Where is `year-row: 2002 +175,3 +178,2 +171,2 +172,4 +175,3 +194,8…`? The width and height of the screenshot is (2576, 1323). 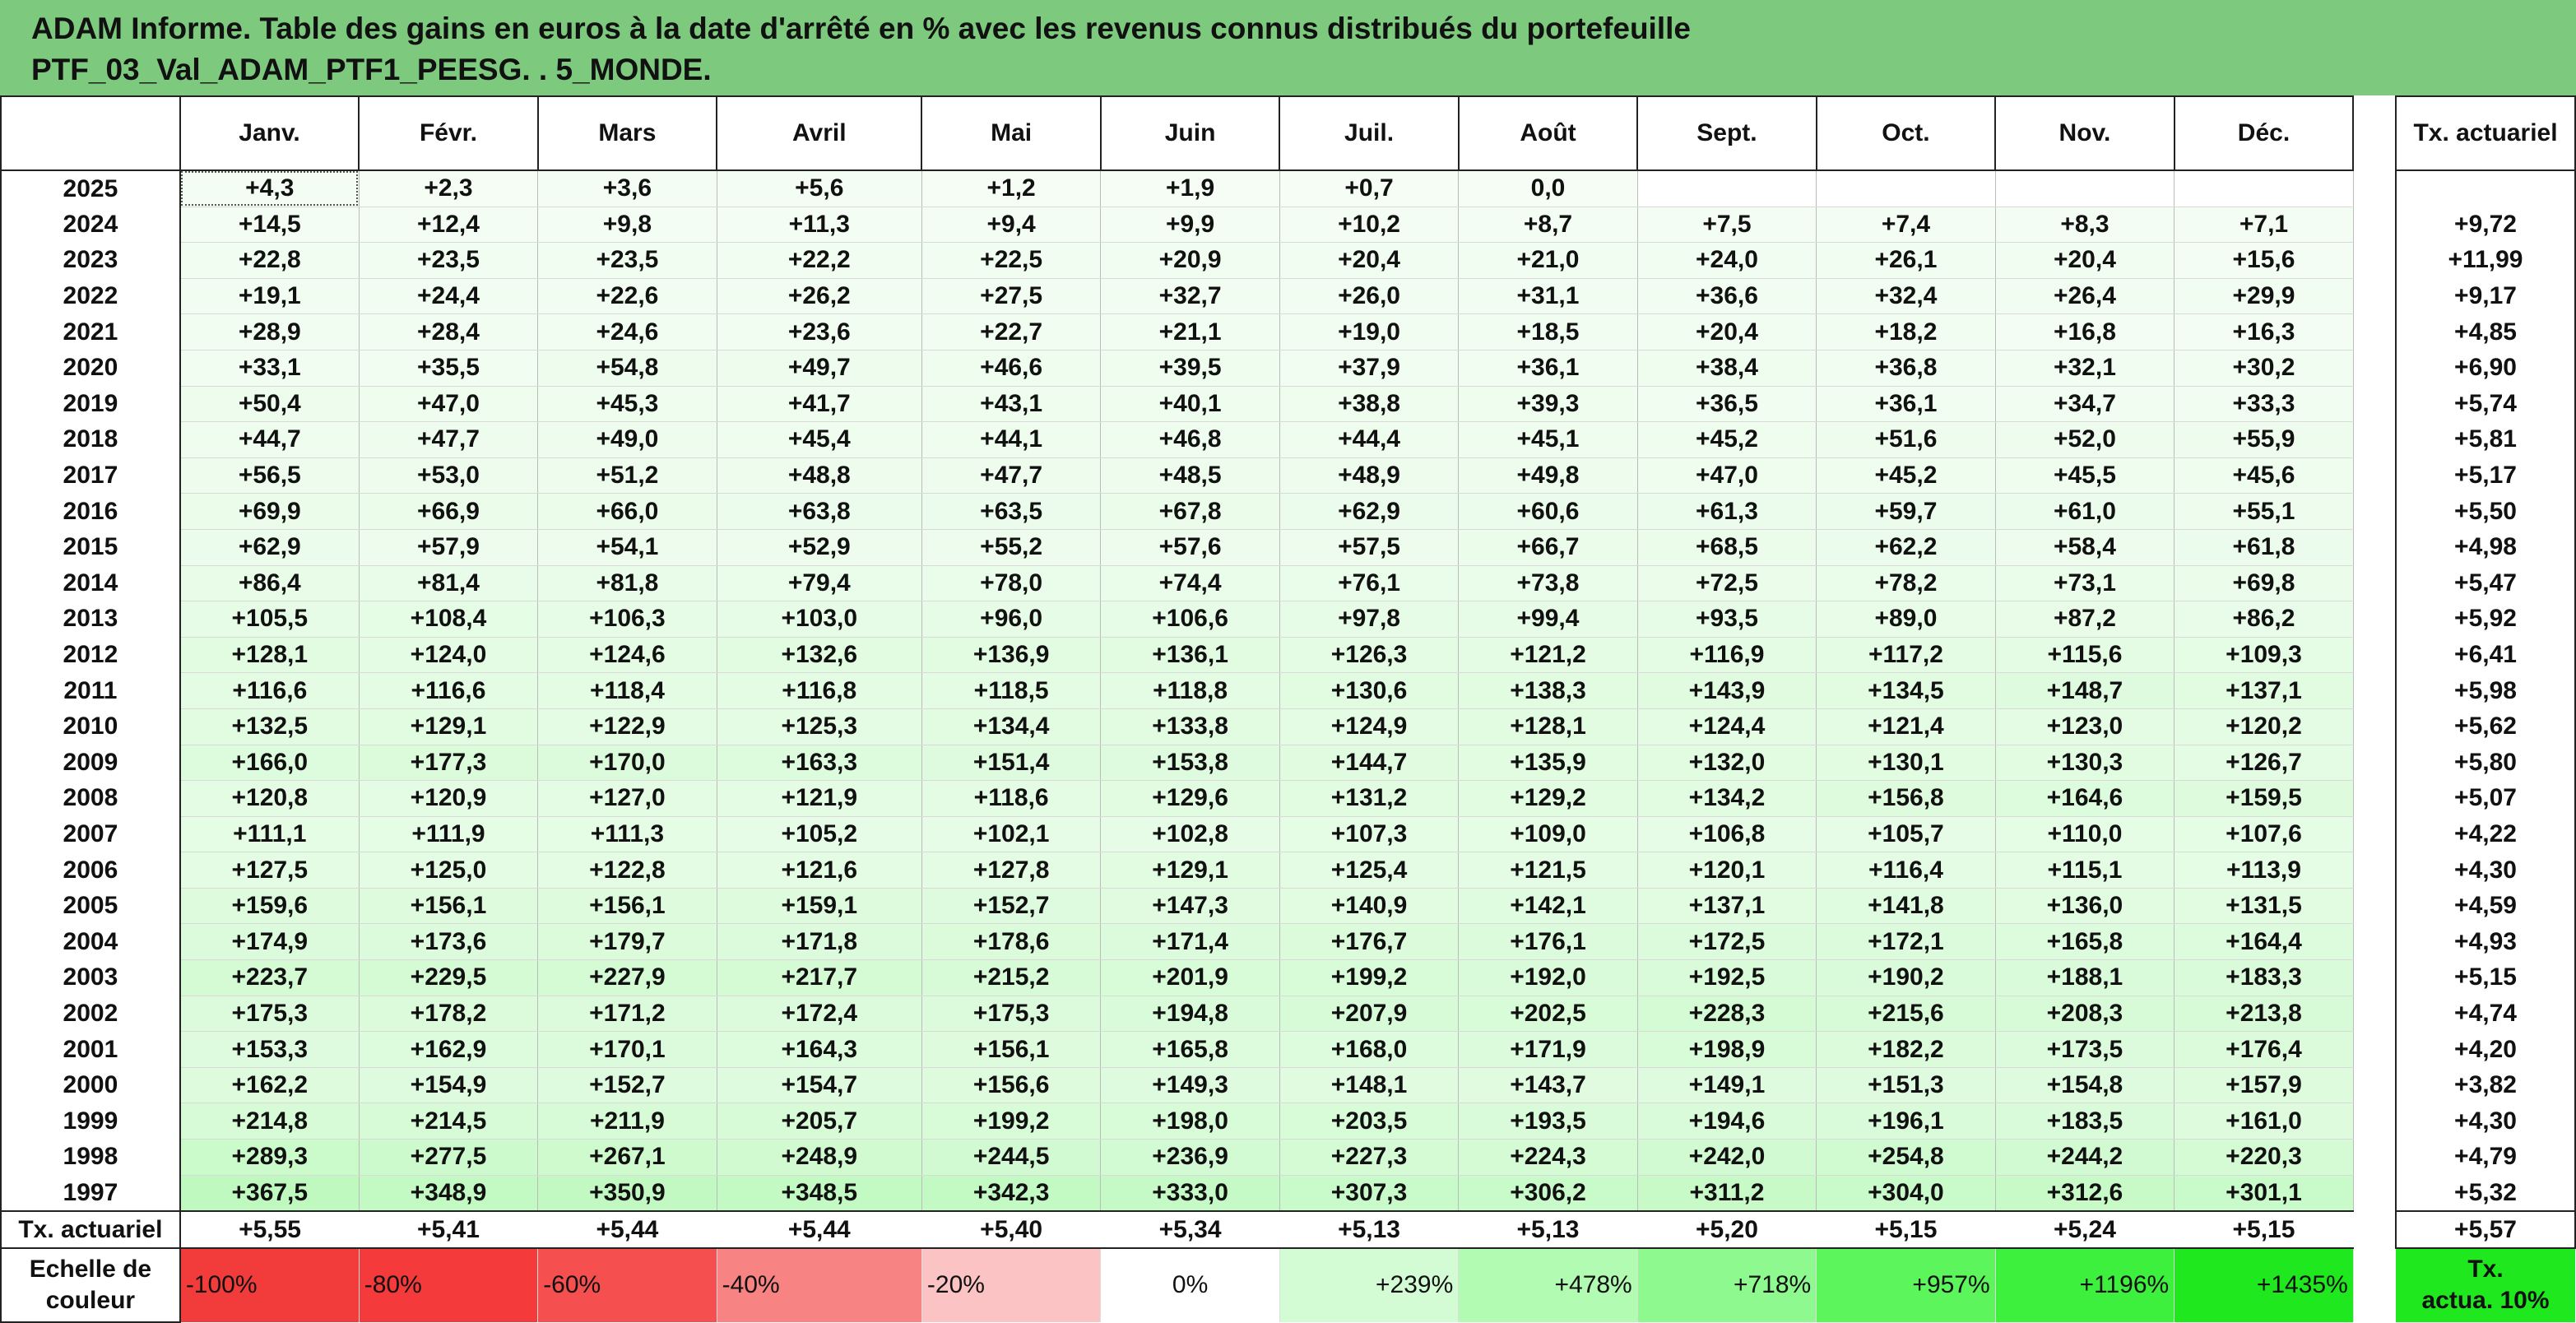 year-row: 2002 +175,3 +178,2 +171,2 +172,4 +175,3 +194,8… is located at coordinates (1288, 1014).